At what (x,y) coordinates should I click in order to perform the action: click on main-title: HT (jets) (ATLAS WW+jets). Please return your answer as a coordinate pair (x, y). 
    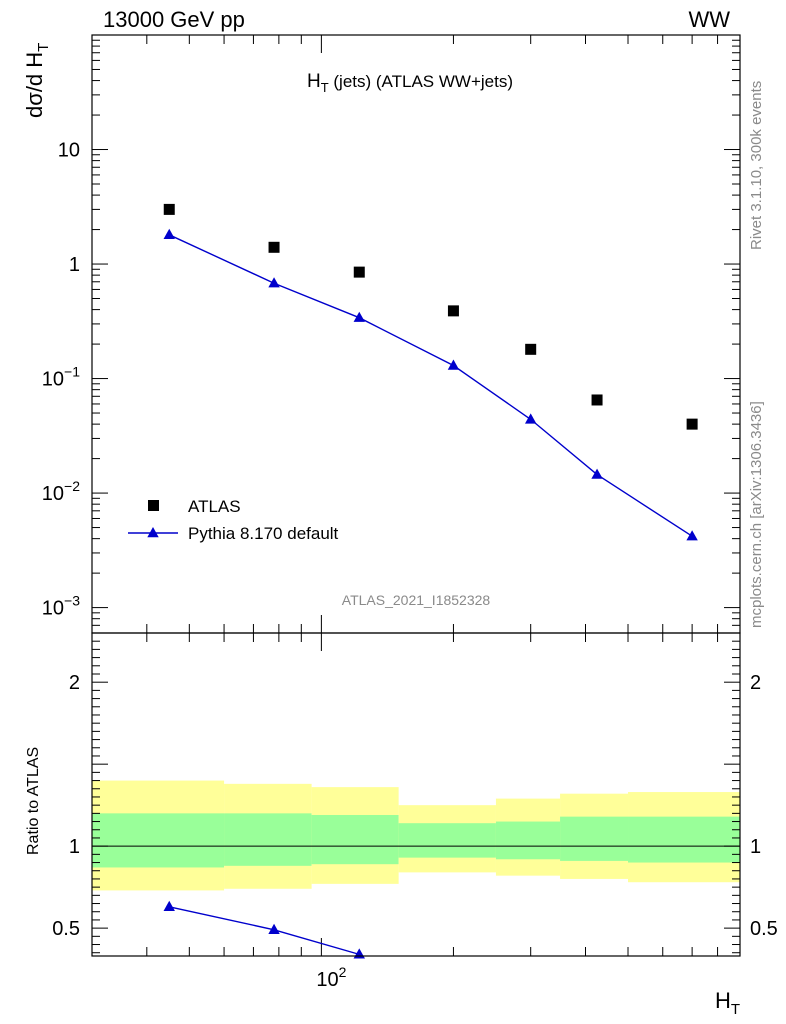
    Looking at the image, I should click on (410, 83).